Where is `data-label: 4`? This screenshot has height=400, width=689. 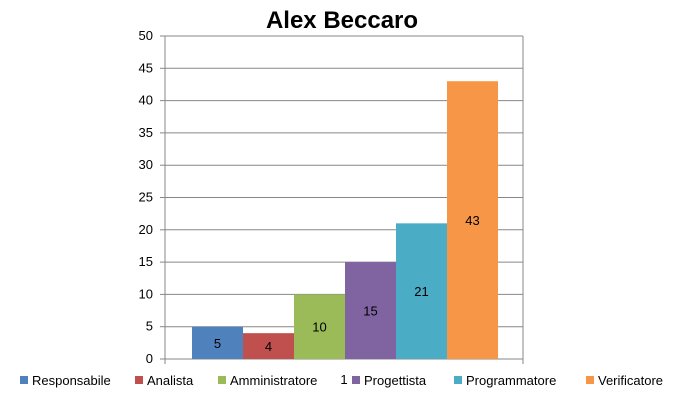
data-label: 4 is located at coordinates (268, 346).